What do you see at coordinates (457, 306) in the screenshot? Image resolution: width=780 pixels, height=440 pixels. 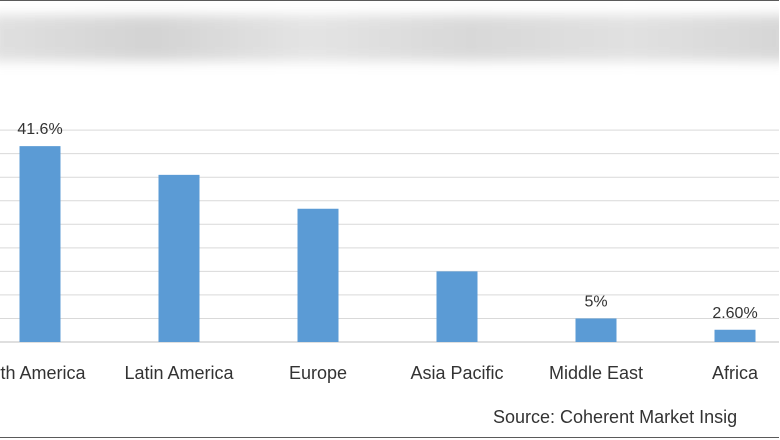 I see `bar-asia-pacific` at bounding box center [457, 306].